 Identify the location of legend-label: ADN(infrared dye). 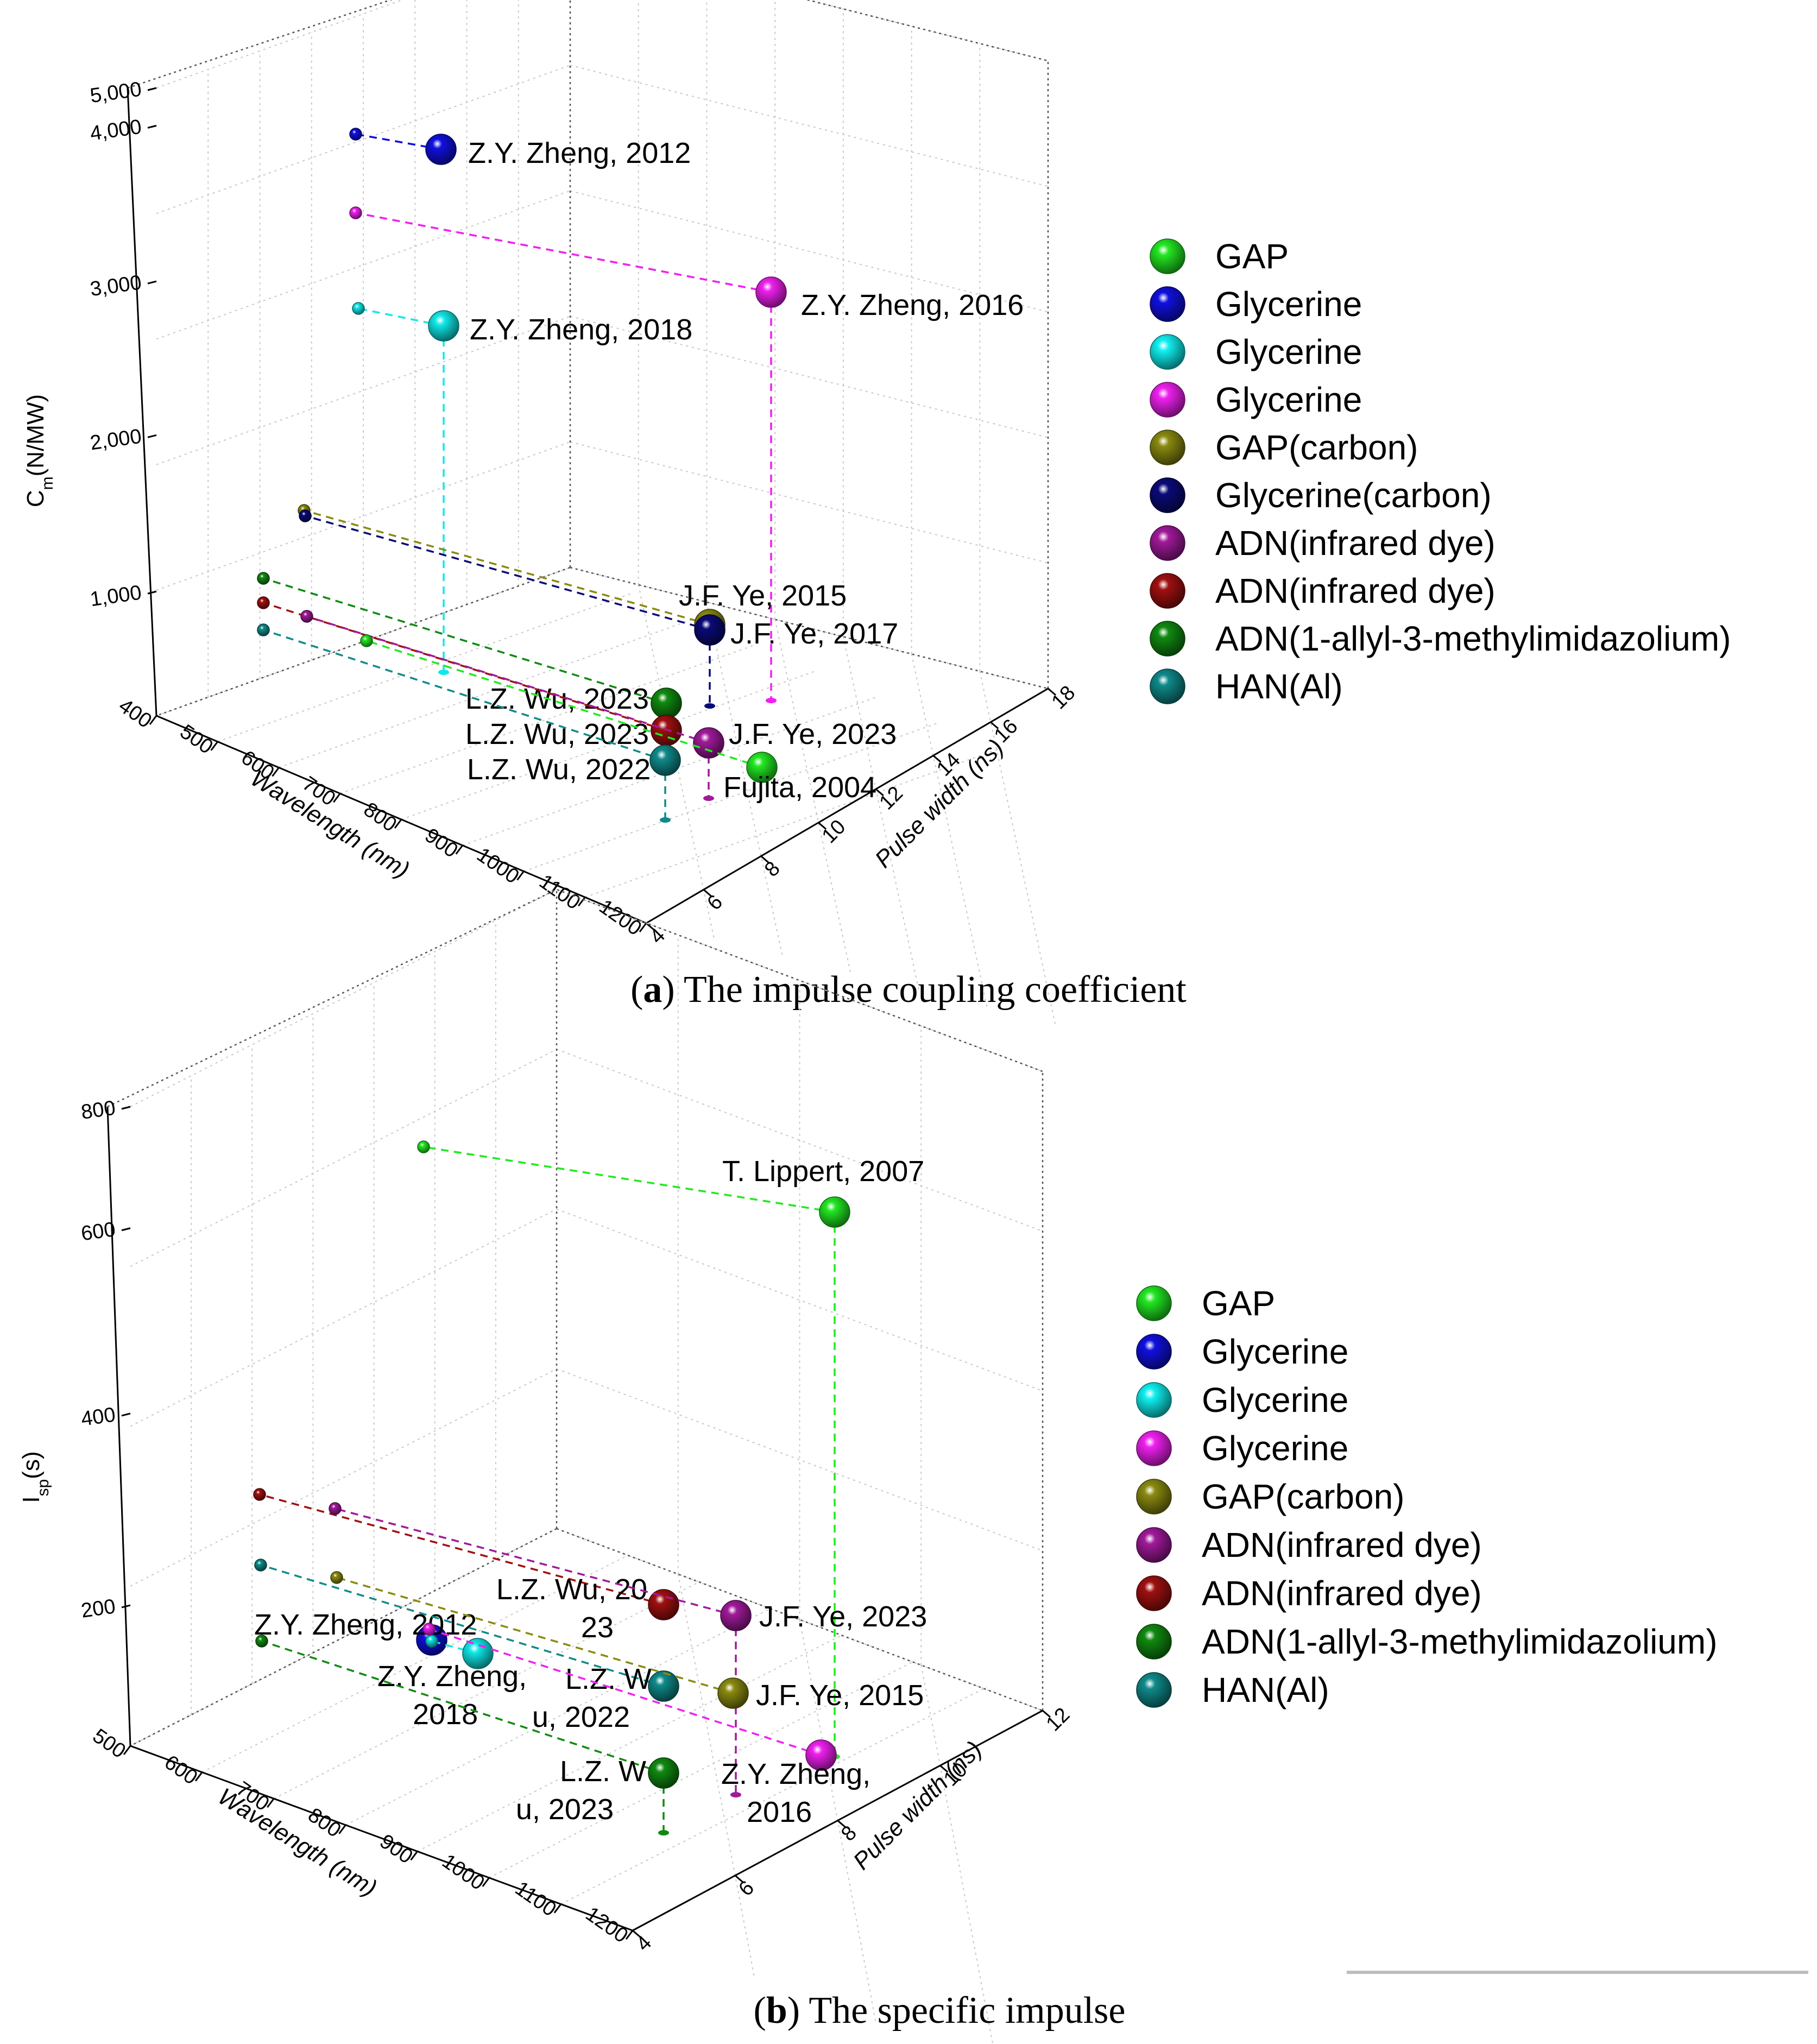
(1355, 591).